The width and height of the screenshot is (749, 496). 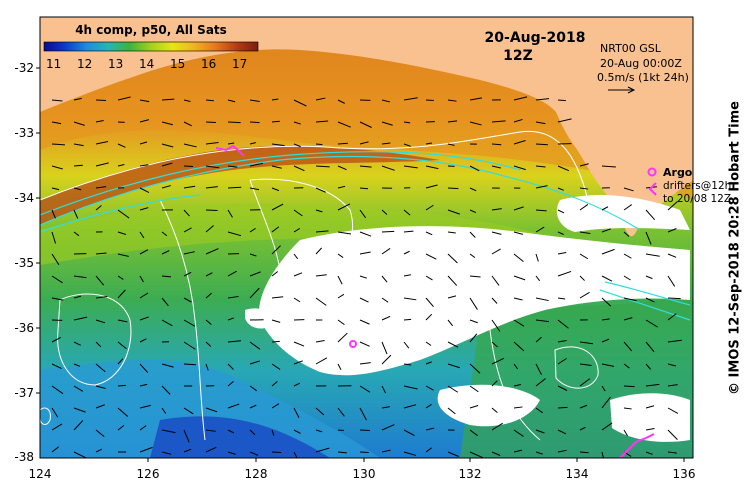 What do you see at coordinates (40, 474) in the screenshot?
I see `lon-tick: 124` at bounding box center [40, 474].